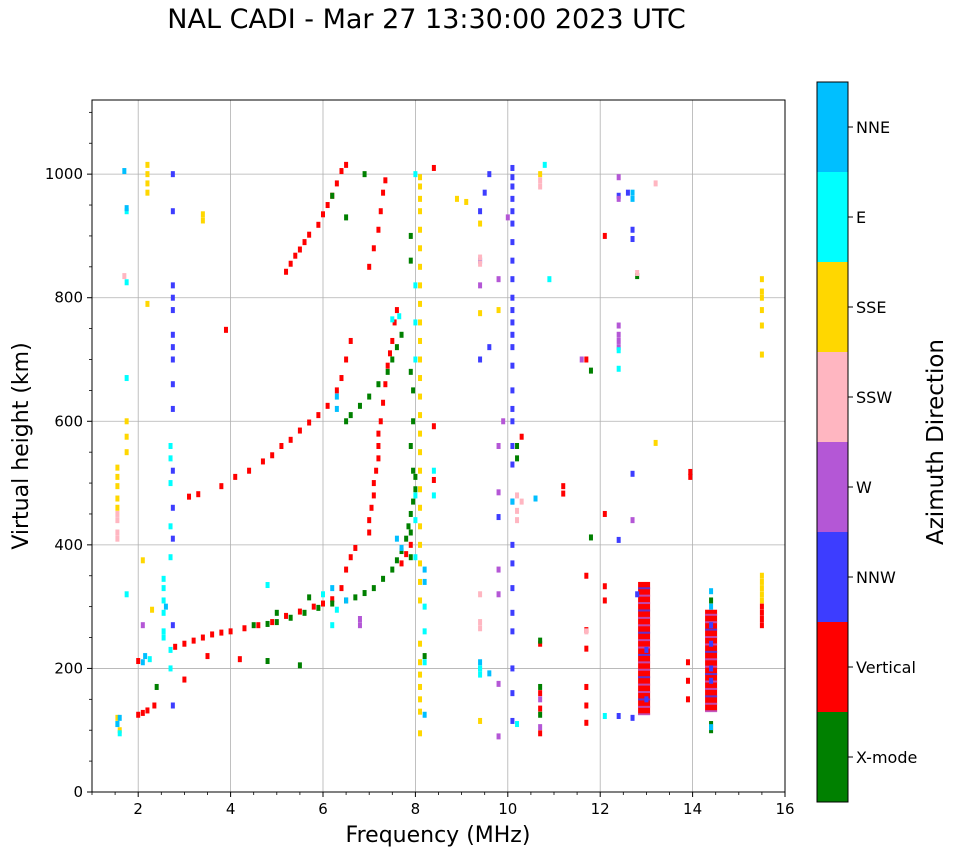 This screenshot has width=958, height=857. Describe the element at coordinates (861, 217) in the screenshot. I see `colorbar-label: E` at that location.